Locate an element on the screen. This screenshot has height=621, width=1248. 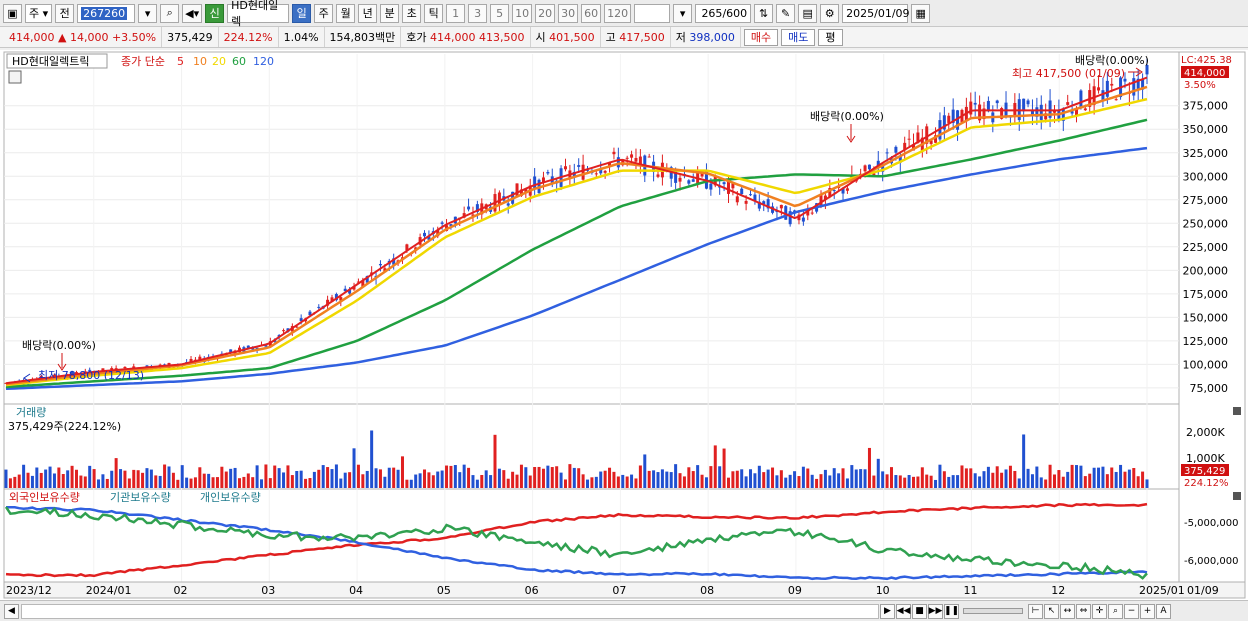
zoom-out-icon: − is located at coordinates (1131, 611).